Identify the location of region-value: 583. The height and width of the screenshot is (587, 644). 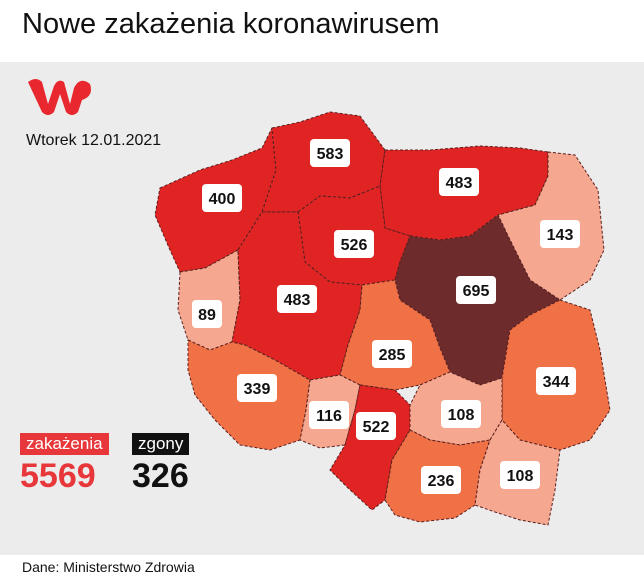
(330, 154).